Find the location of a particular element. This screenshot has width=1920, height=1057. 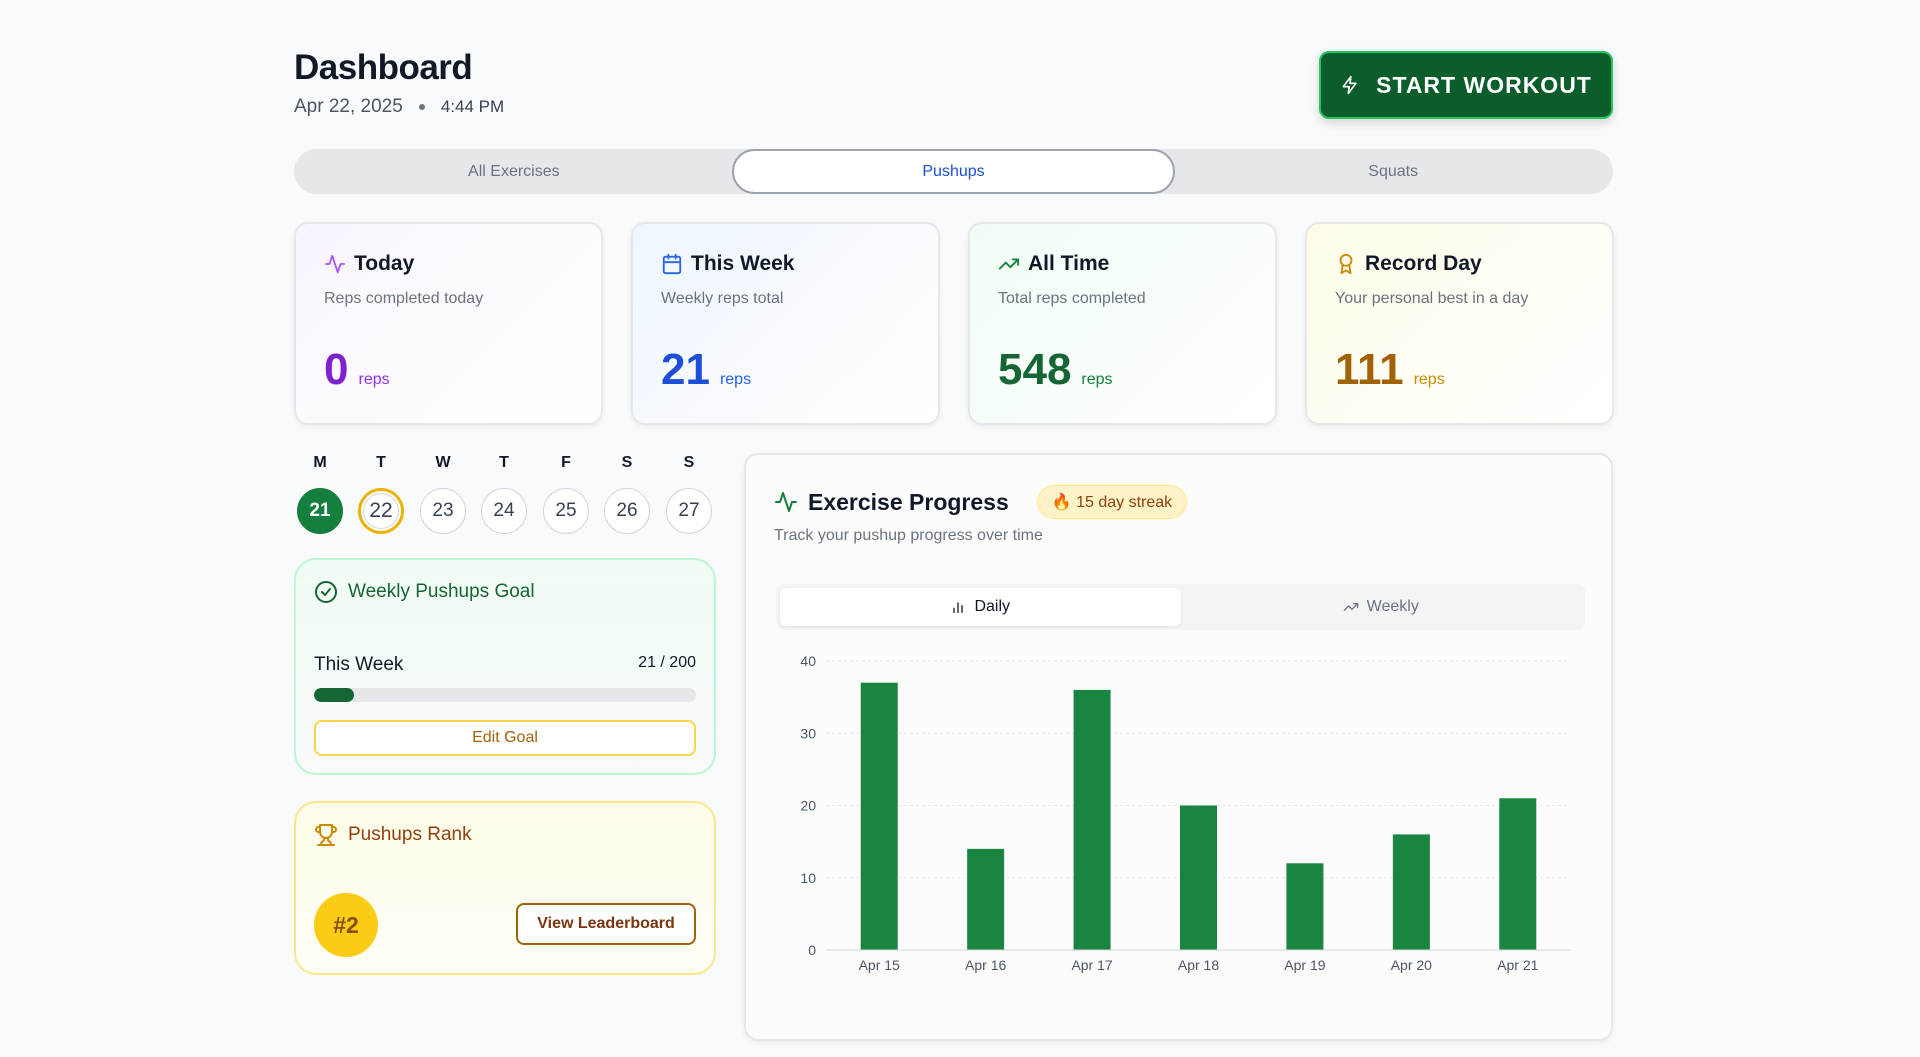

day-date: 23 is located at coordinates (443, 511).